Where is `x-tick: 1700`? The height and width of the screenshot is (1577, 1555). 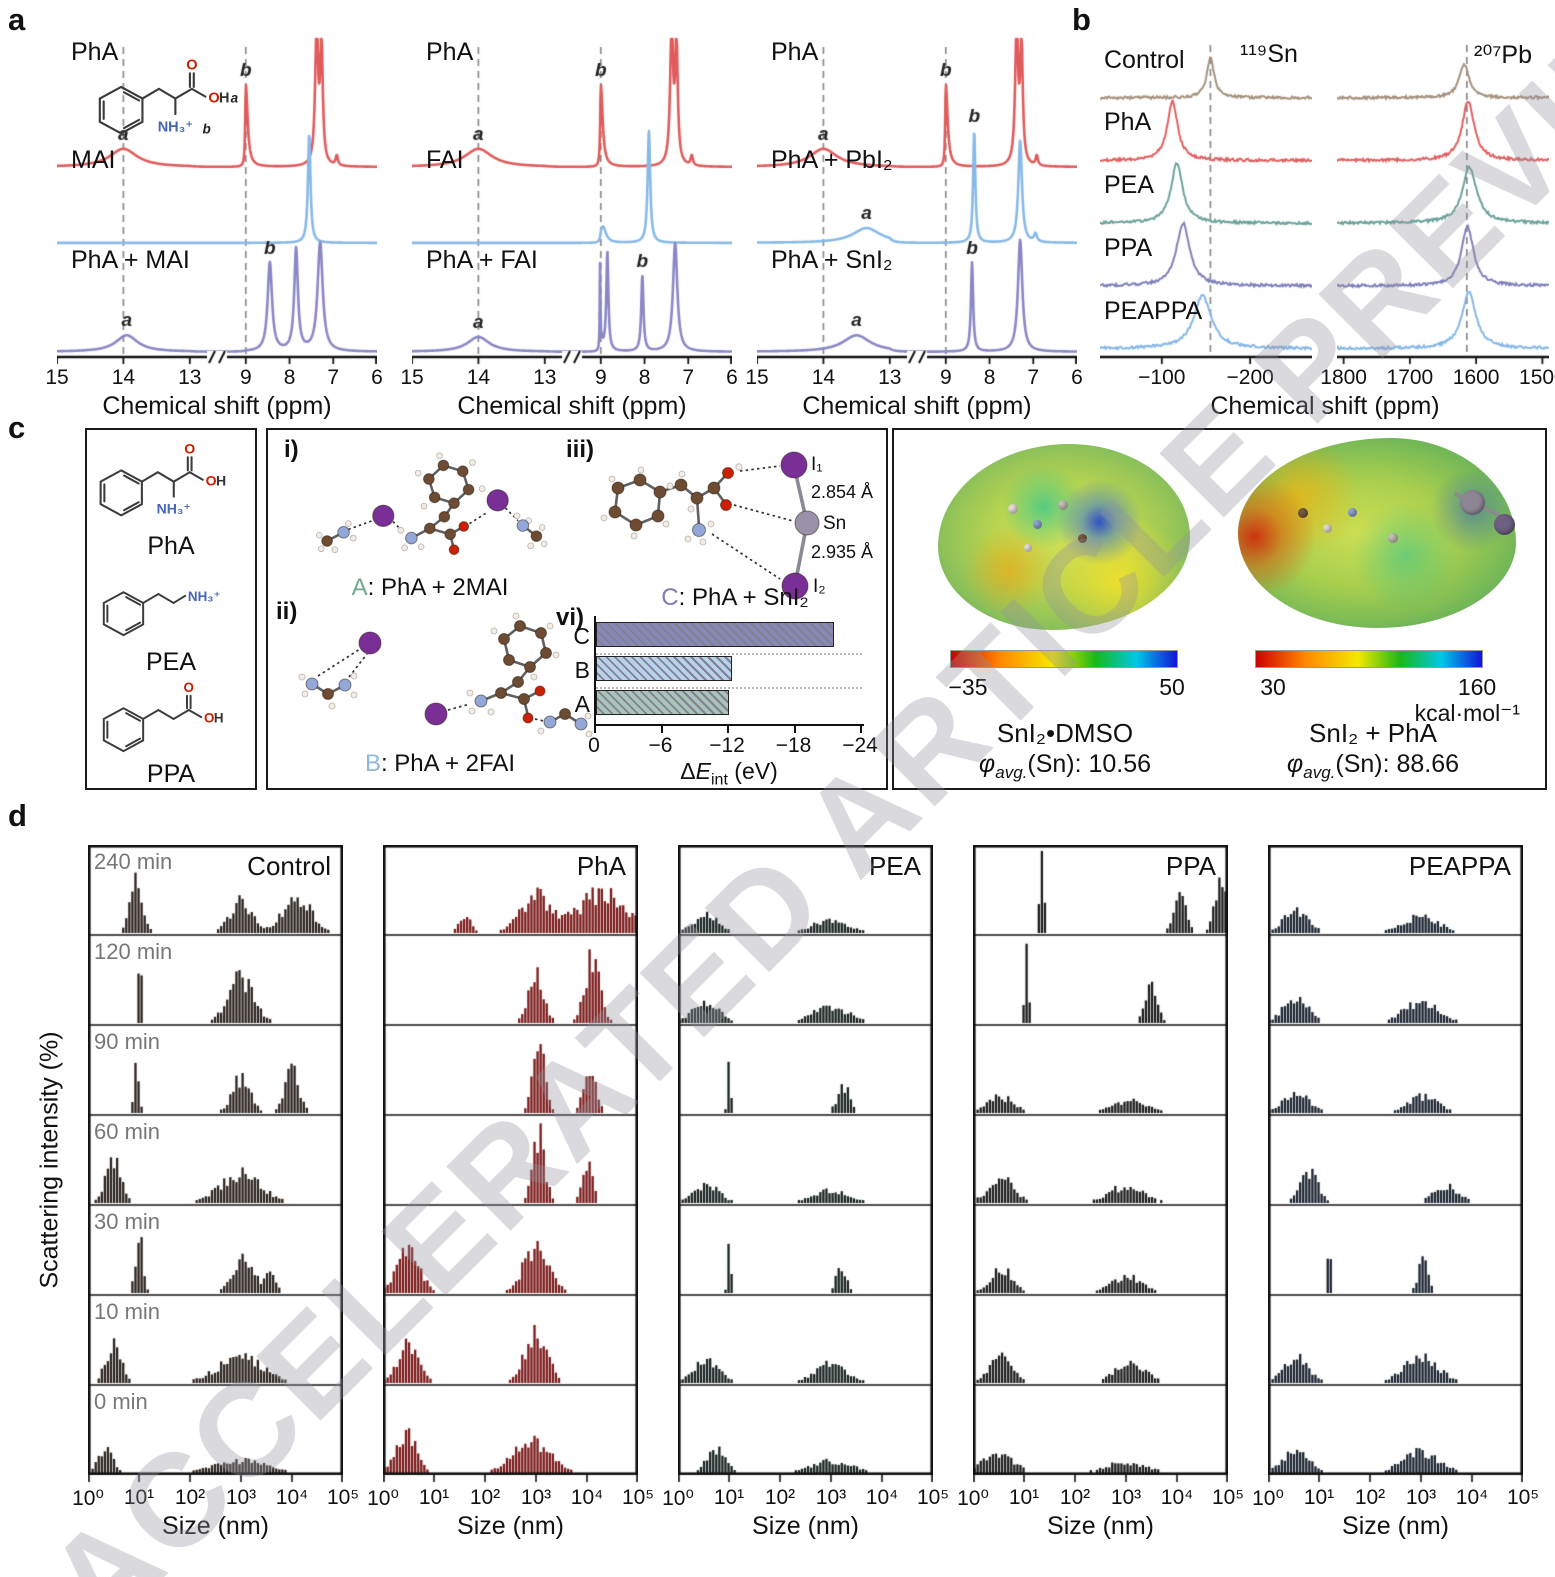
x-tick: 1700 is located at coordinates (1410, 377).